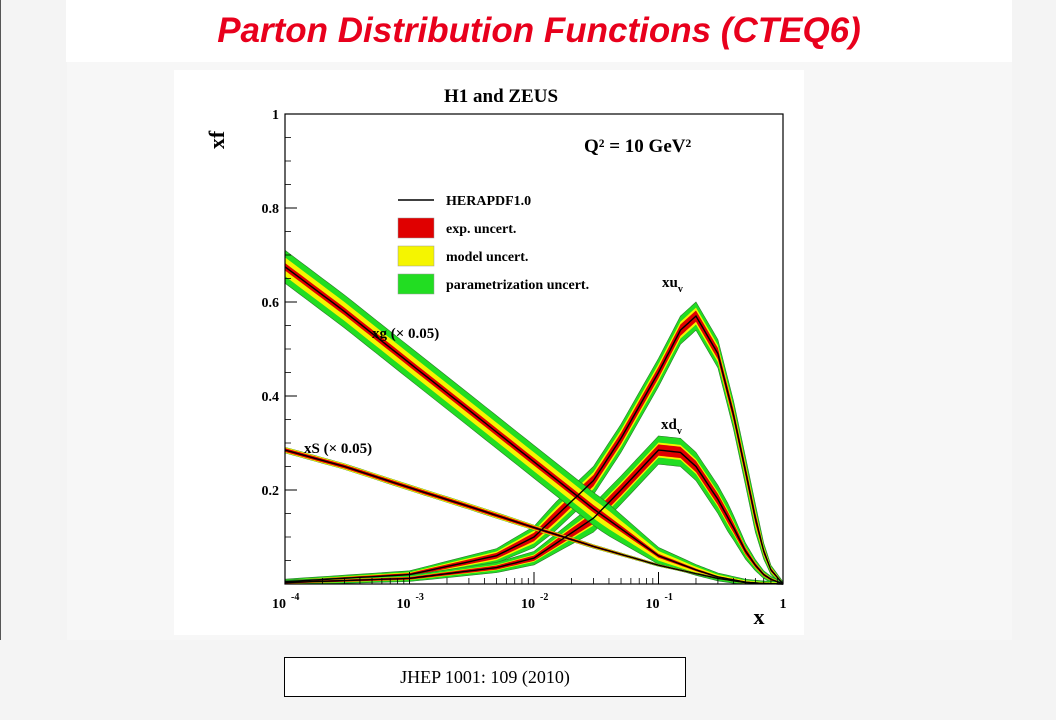 This screenshot has height=720, width=1056. What do you see at coordinates (33, 360) in the screenshot?
I see `slide-left-border` at bounding box center [33, 360].